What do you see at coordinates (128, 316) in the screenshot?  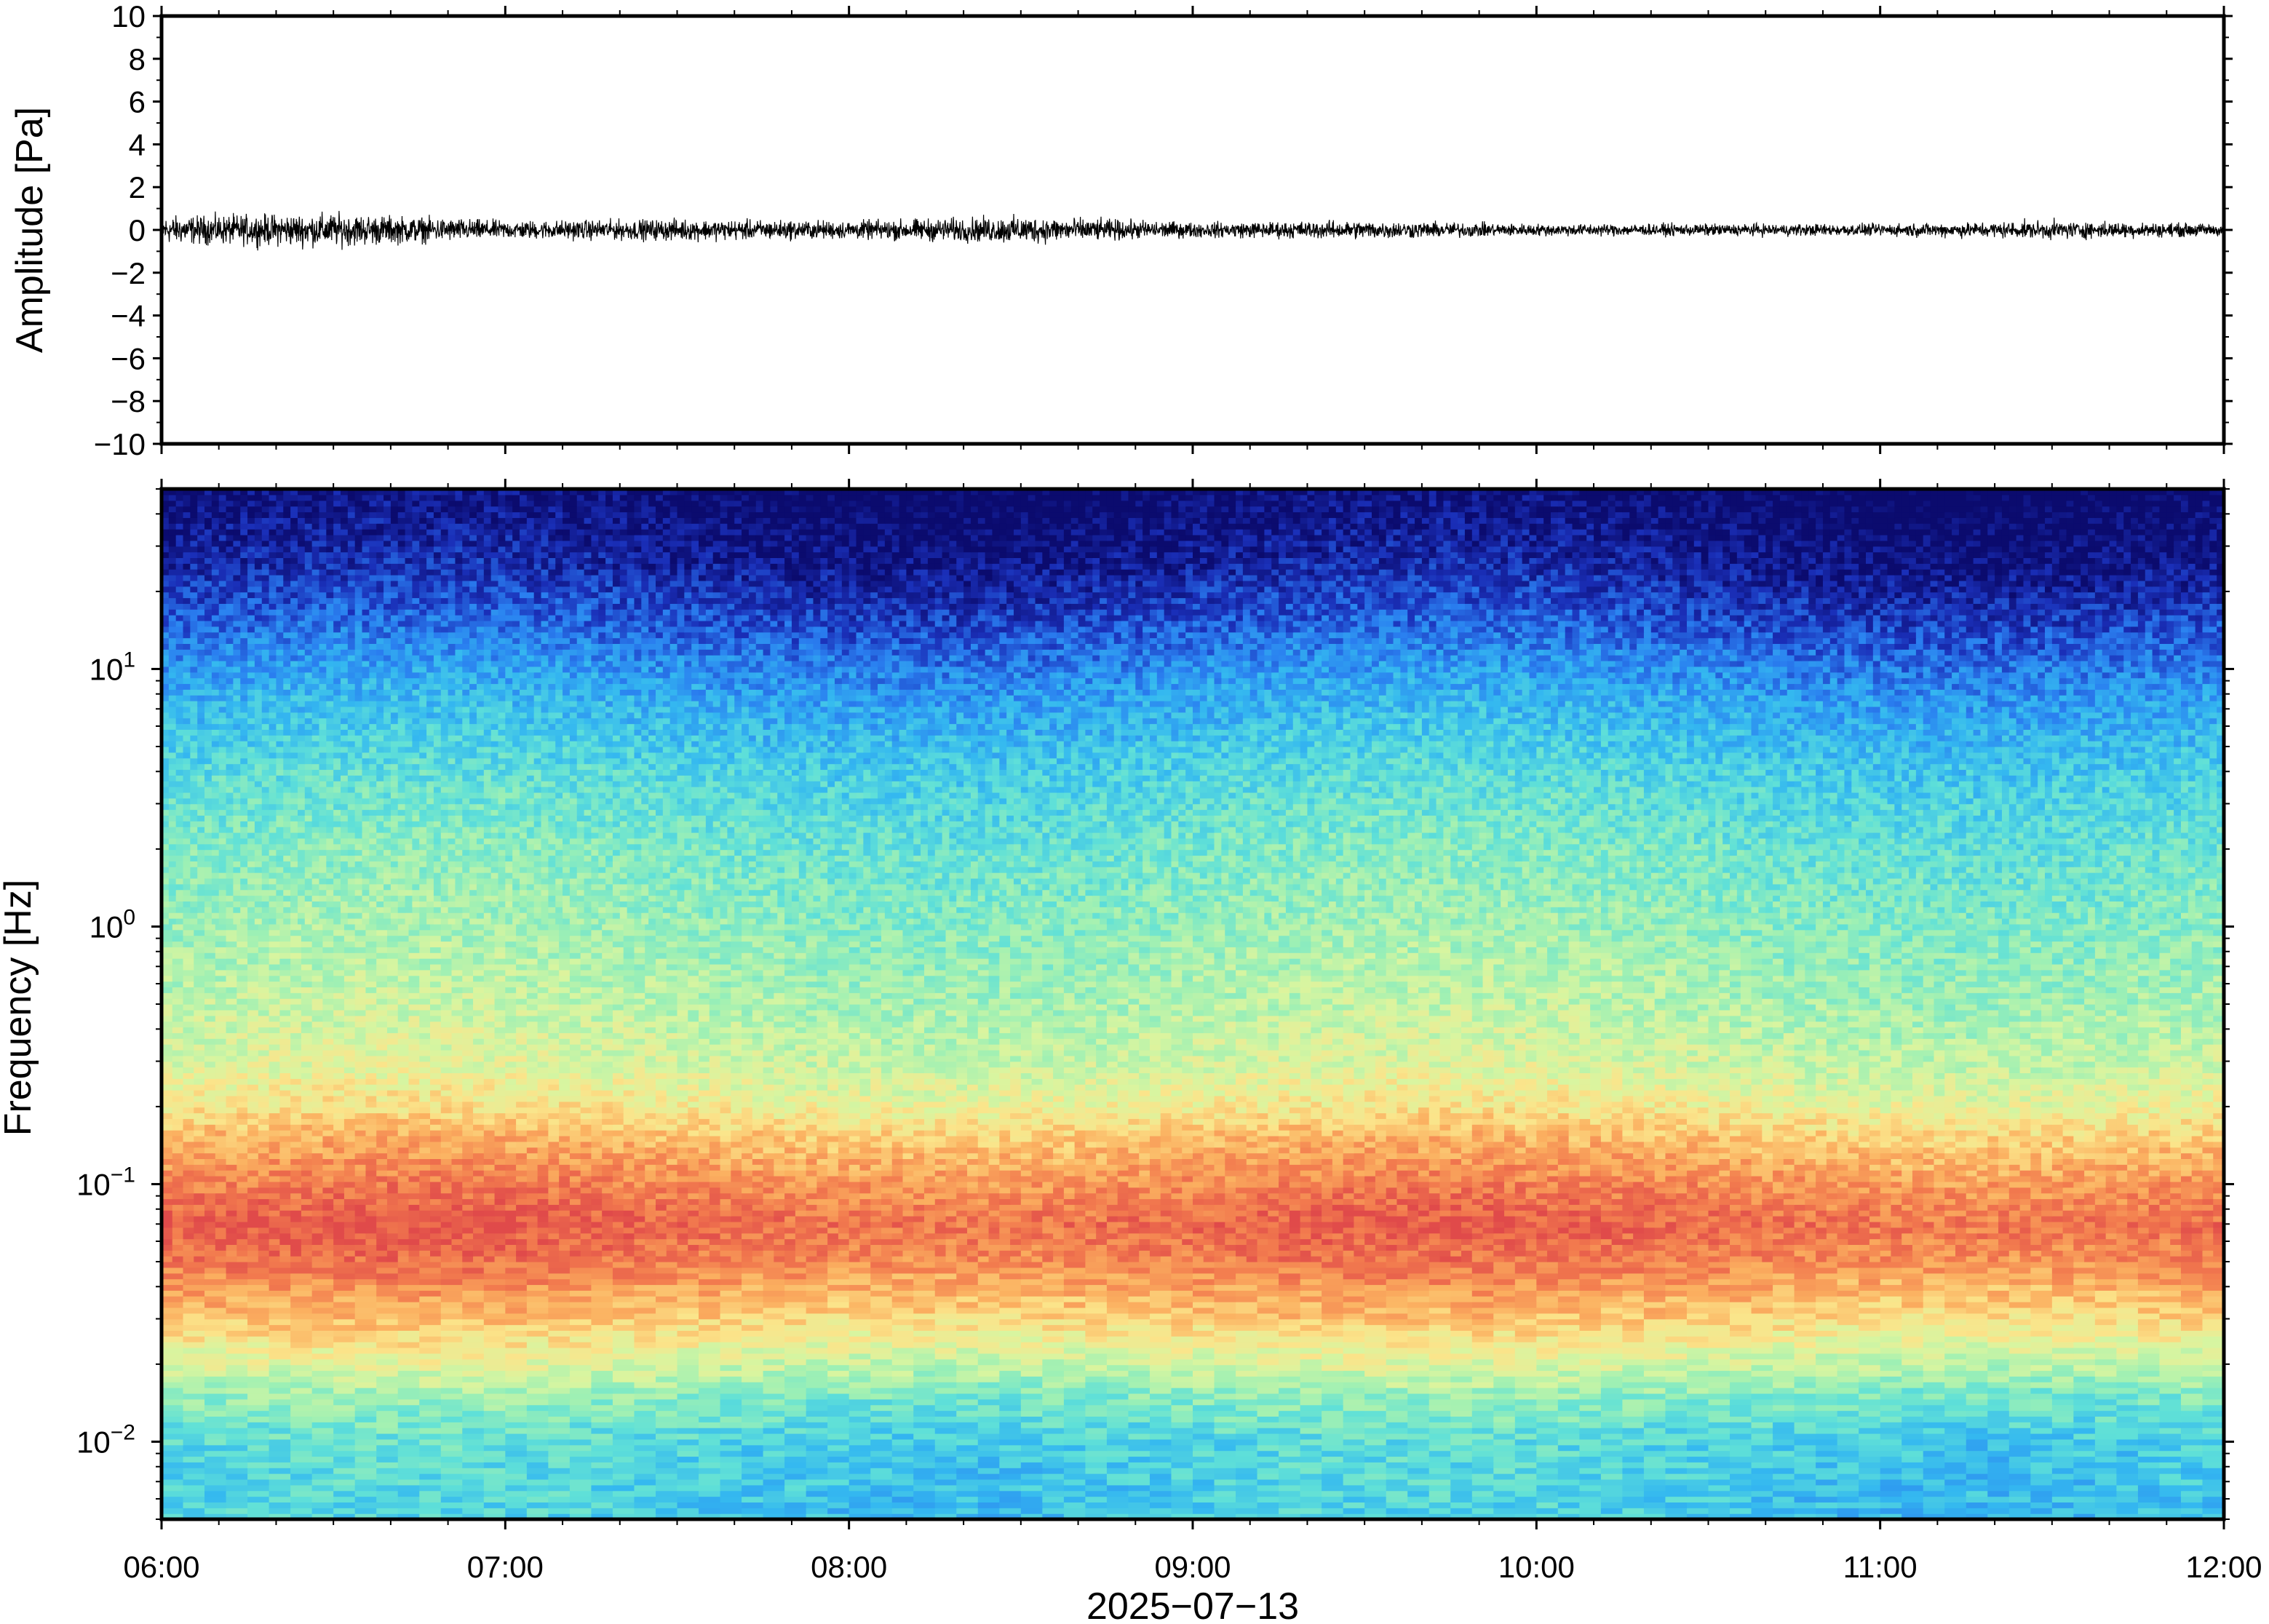 I see `amplitude-y-tick-label: −4` at bounding box center [128, 316].